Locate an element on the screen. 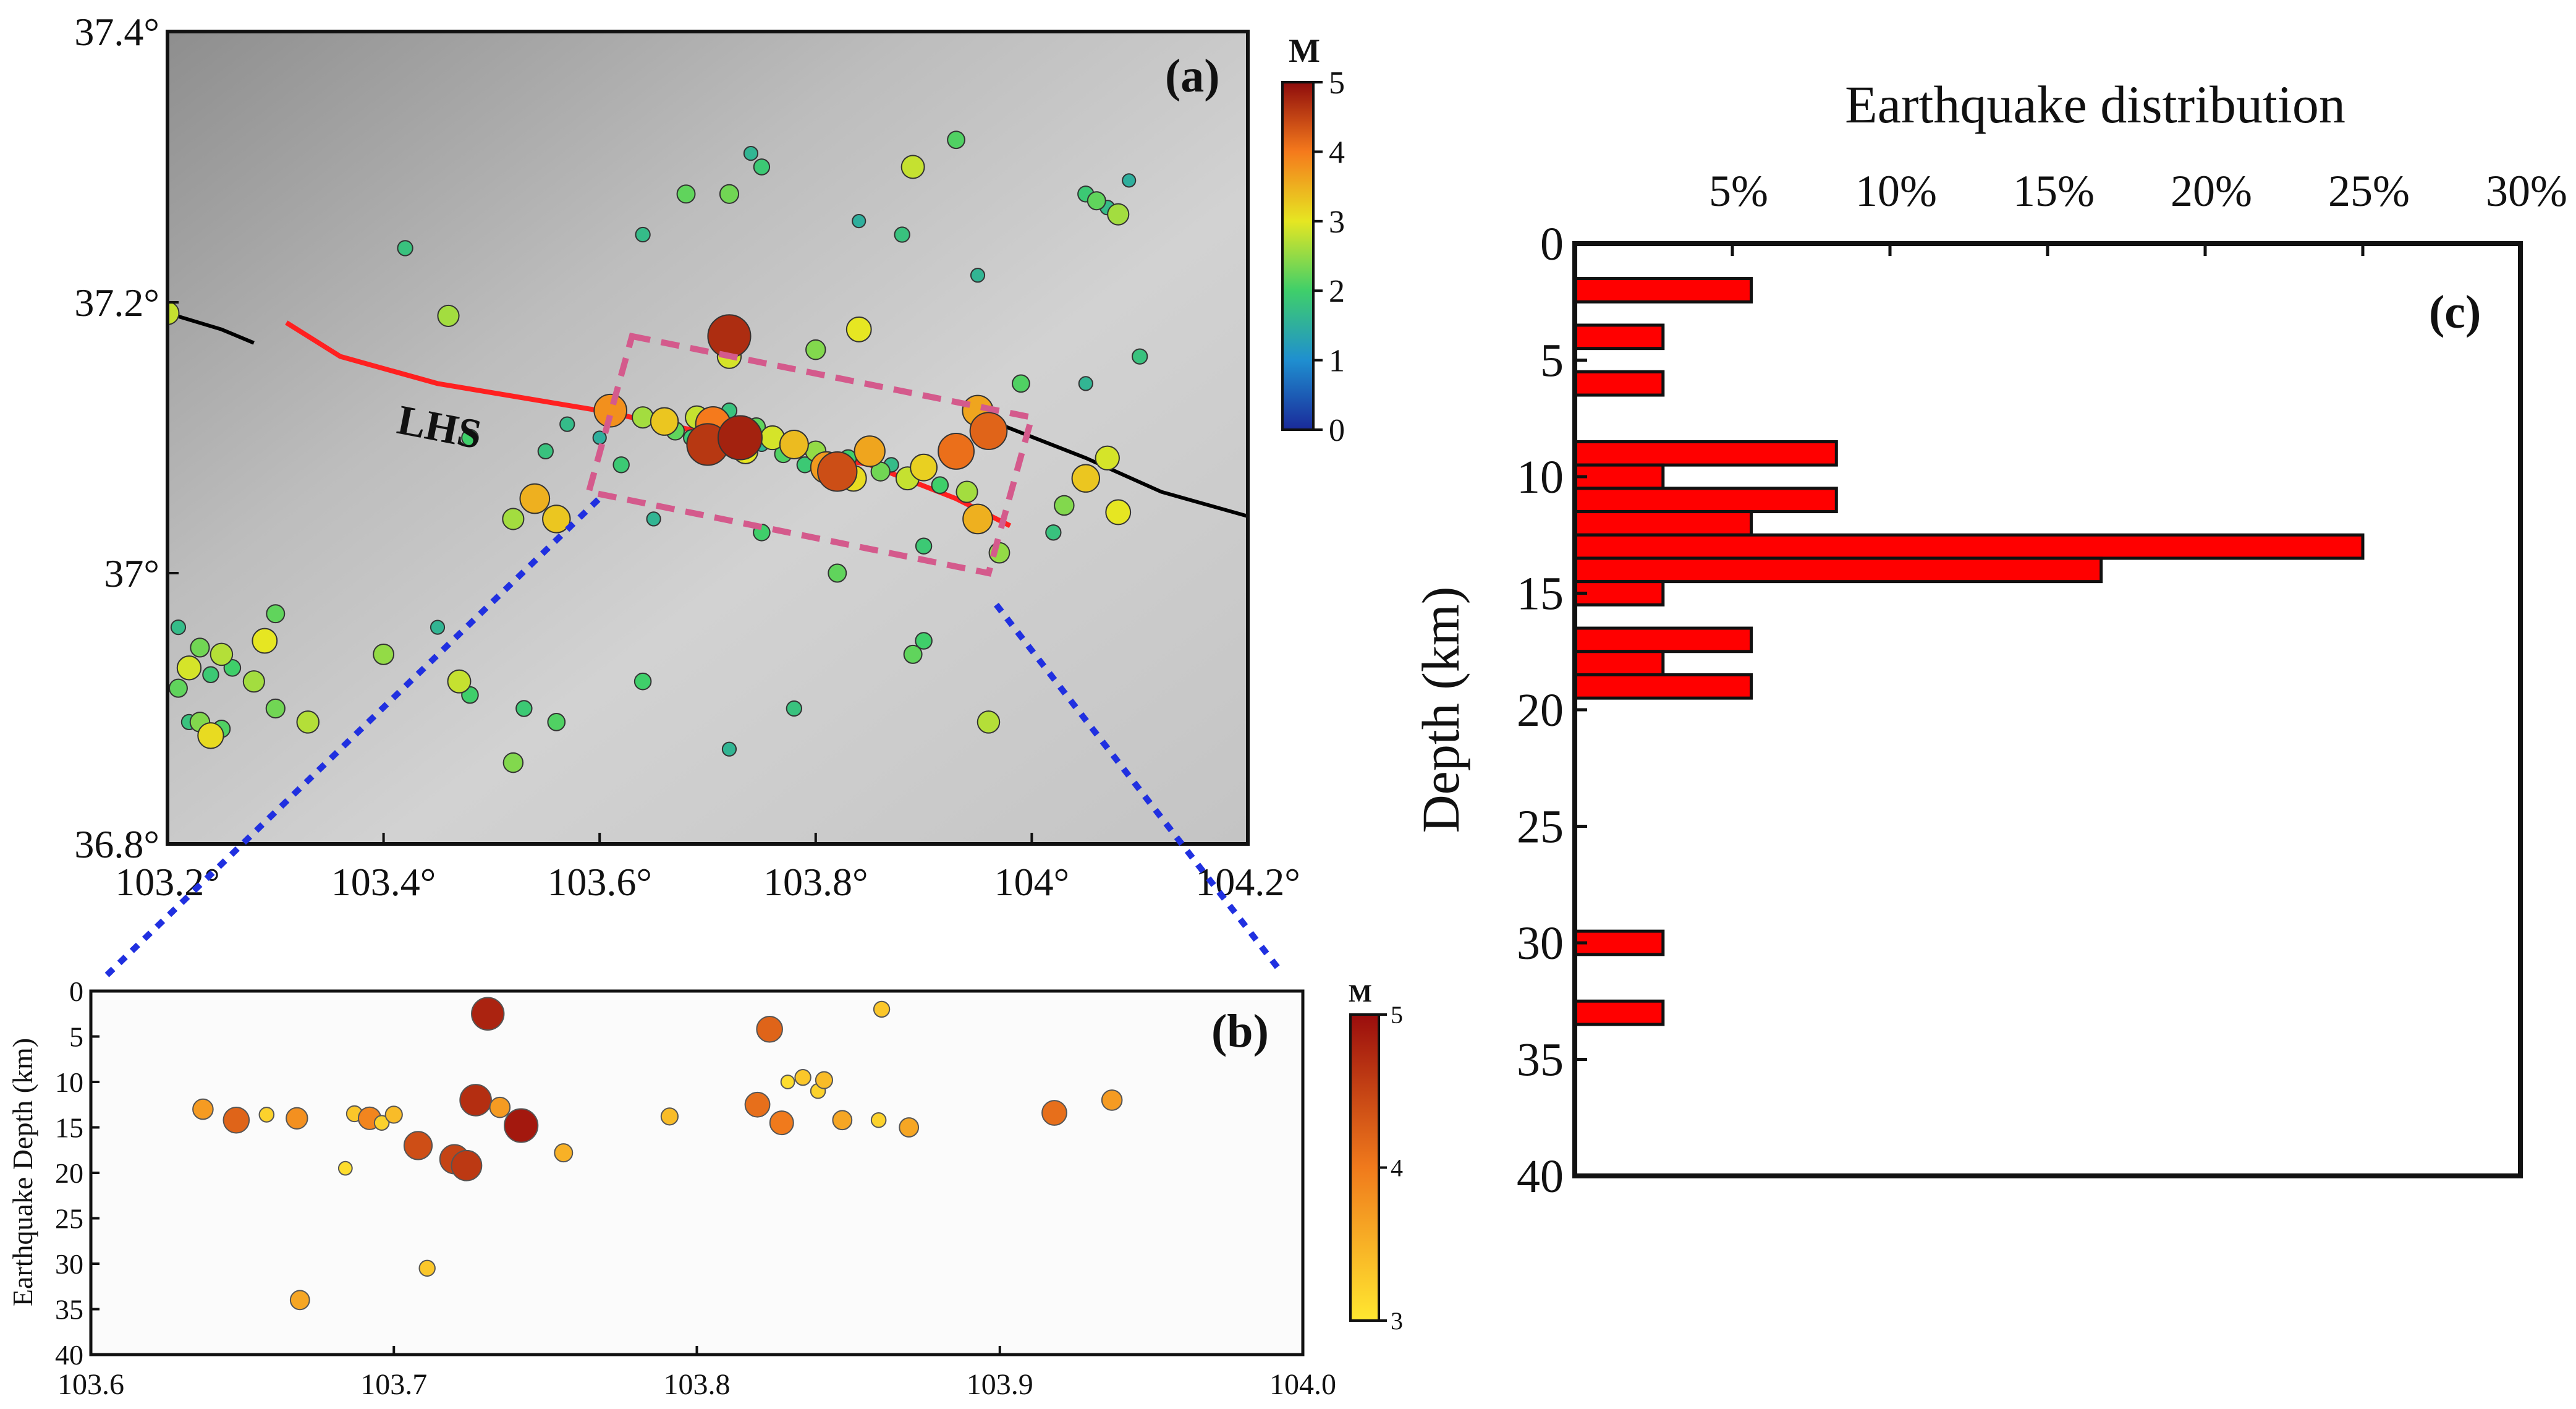 This screenshot has width=2576, height=1409. b-xtick-label: 103.6 is located at coordinates (90, 1385).